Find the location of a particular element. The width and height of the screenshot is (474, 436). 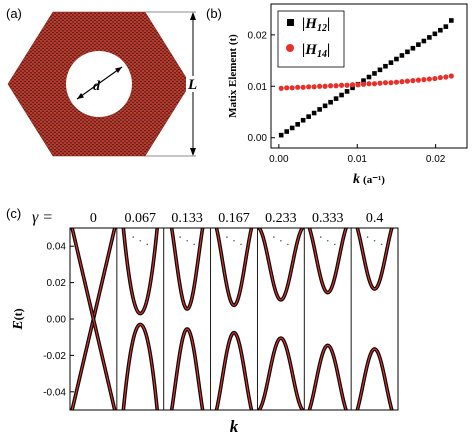

y-axis-label-c: E(t) is located at coordinates (18, 319).